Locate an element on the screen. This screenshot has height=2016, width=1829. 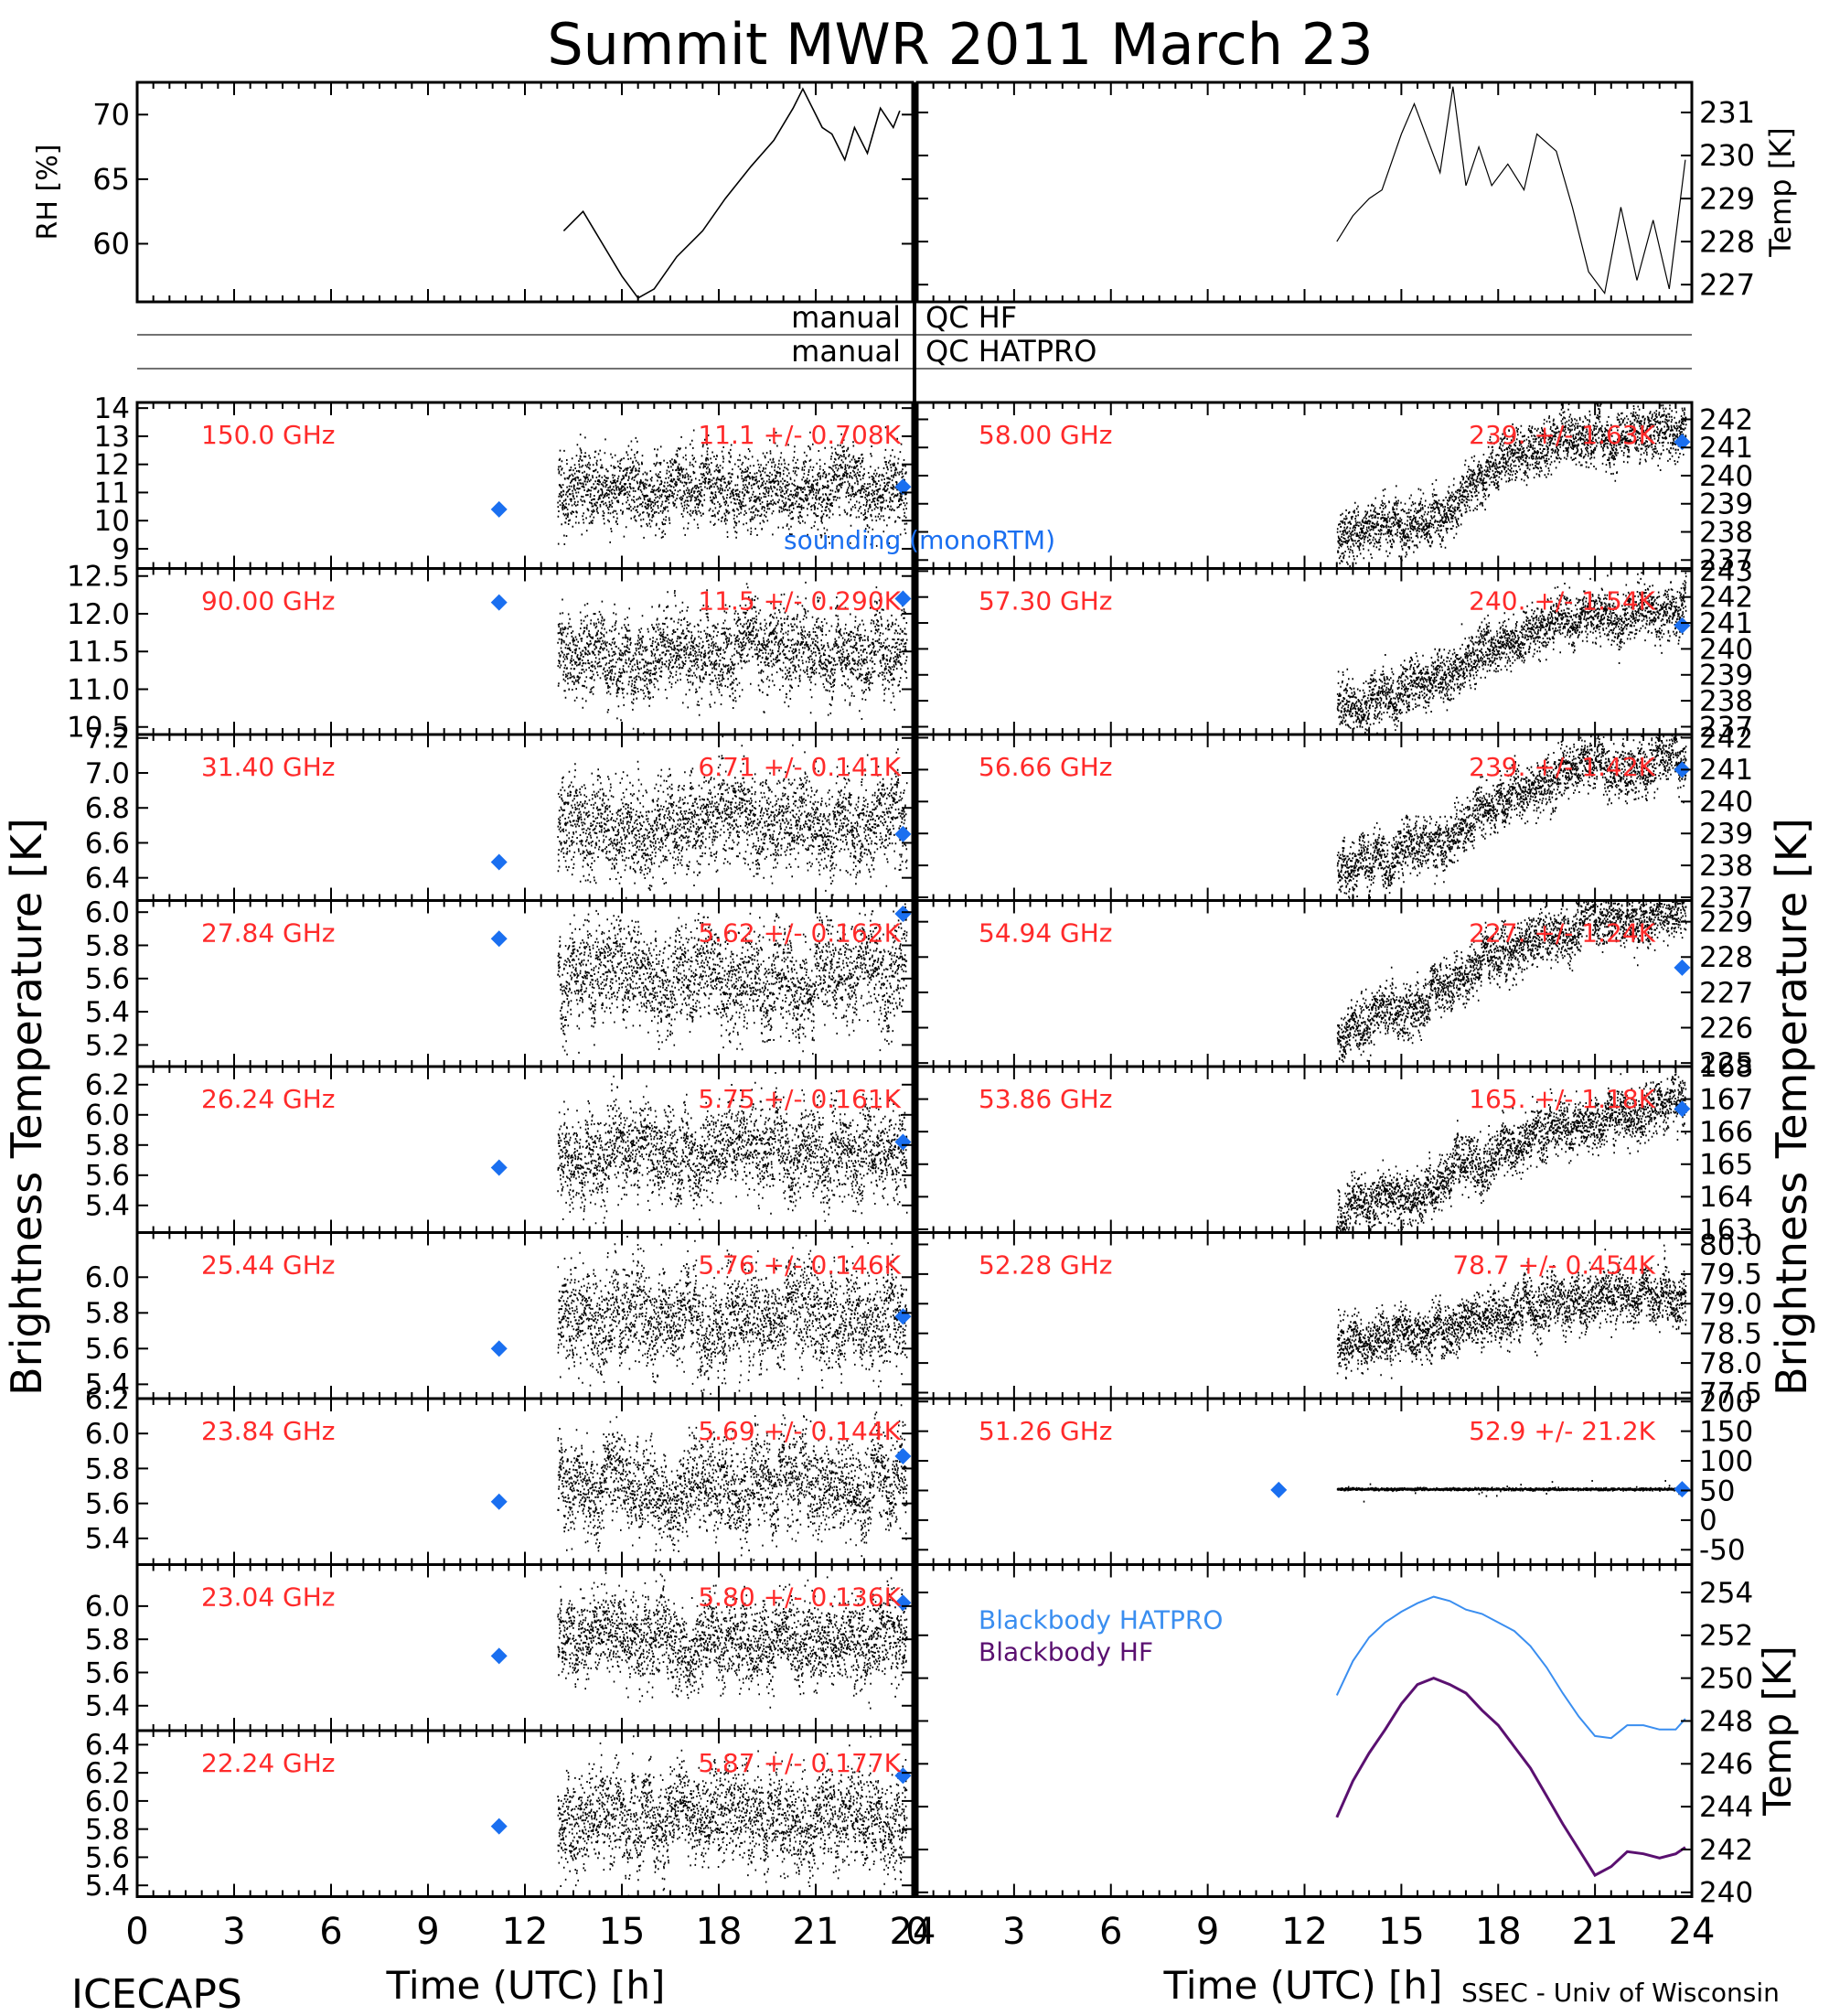
y-tick-label: 6.4 is located at coordinates (107, 1745).